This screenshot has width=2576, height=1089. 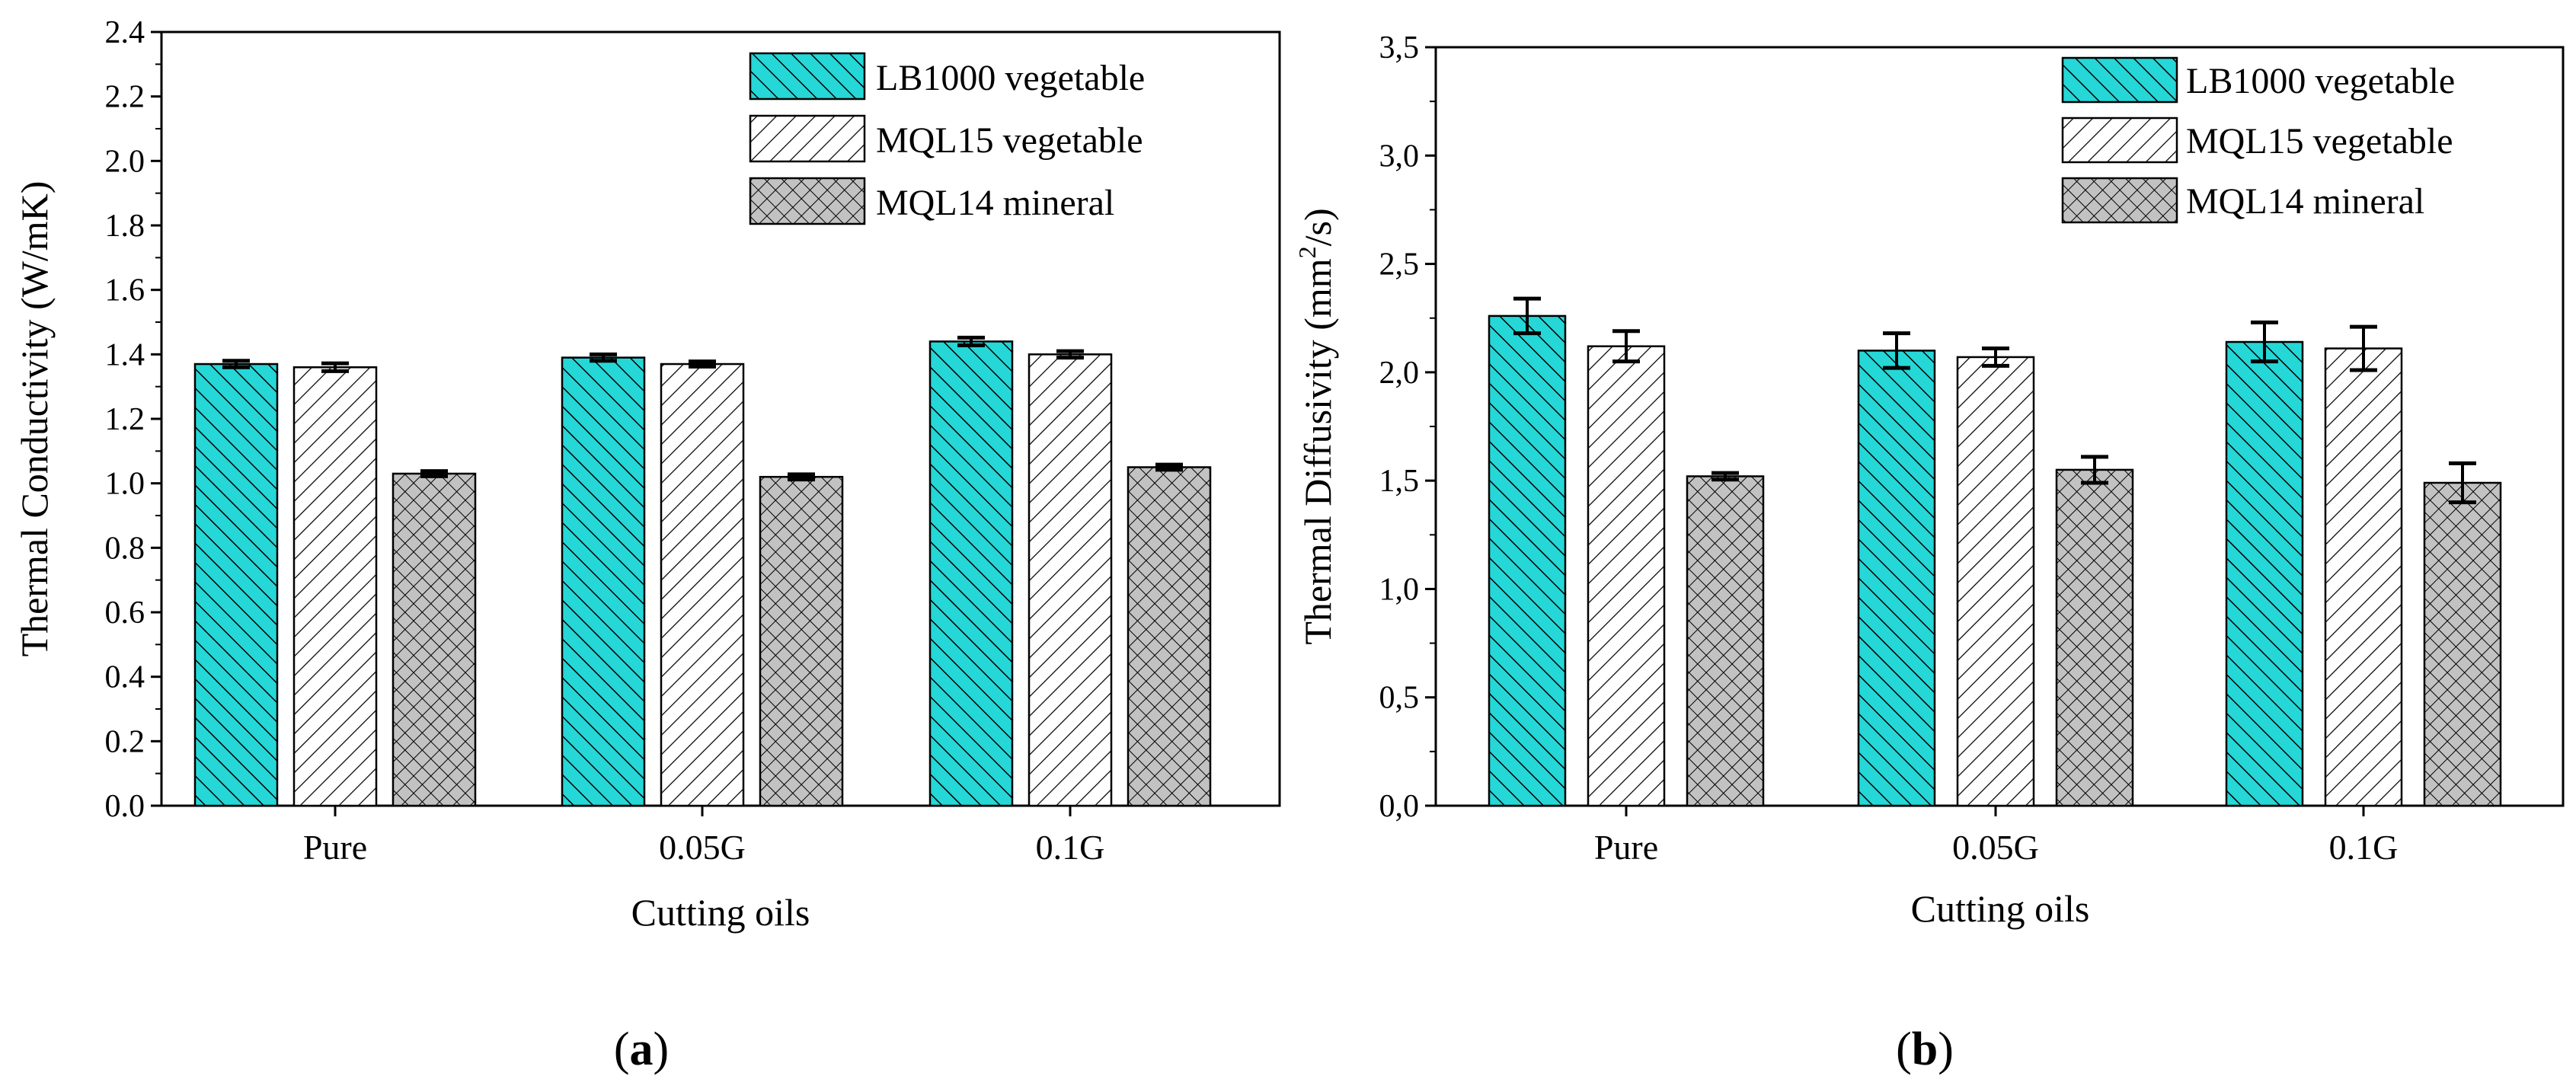 I want to click on y-tick-label: 1,0, so click(x=1400, y=589).